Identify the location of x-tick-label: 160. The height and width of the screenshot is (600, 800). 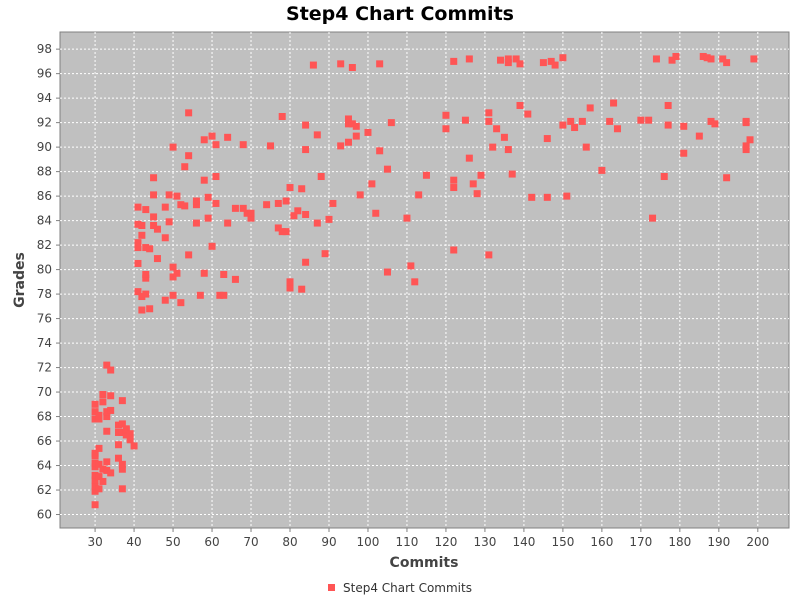
(601, 542).